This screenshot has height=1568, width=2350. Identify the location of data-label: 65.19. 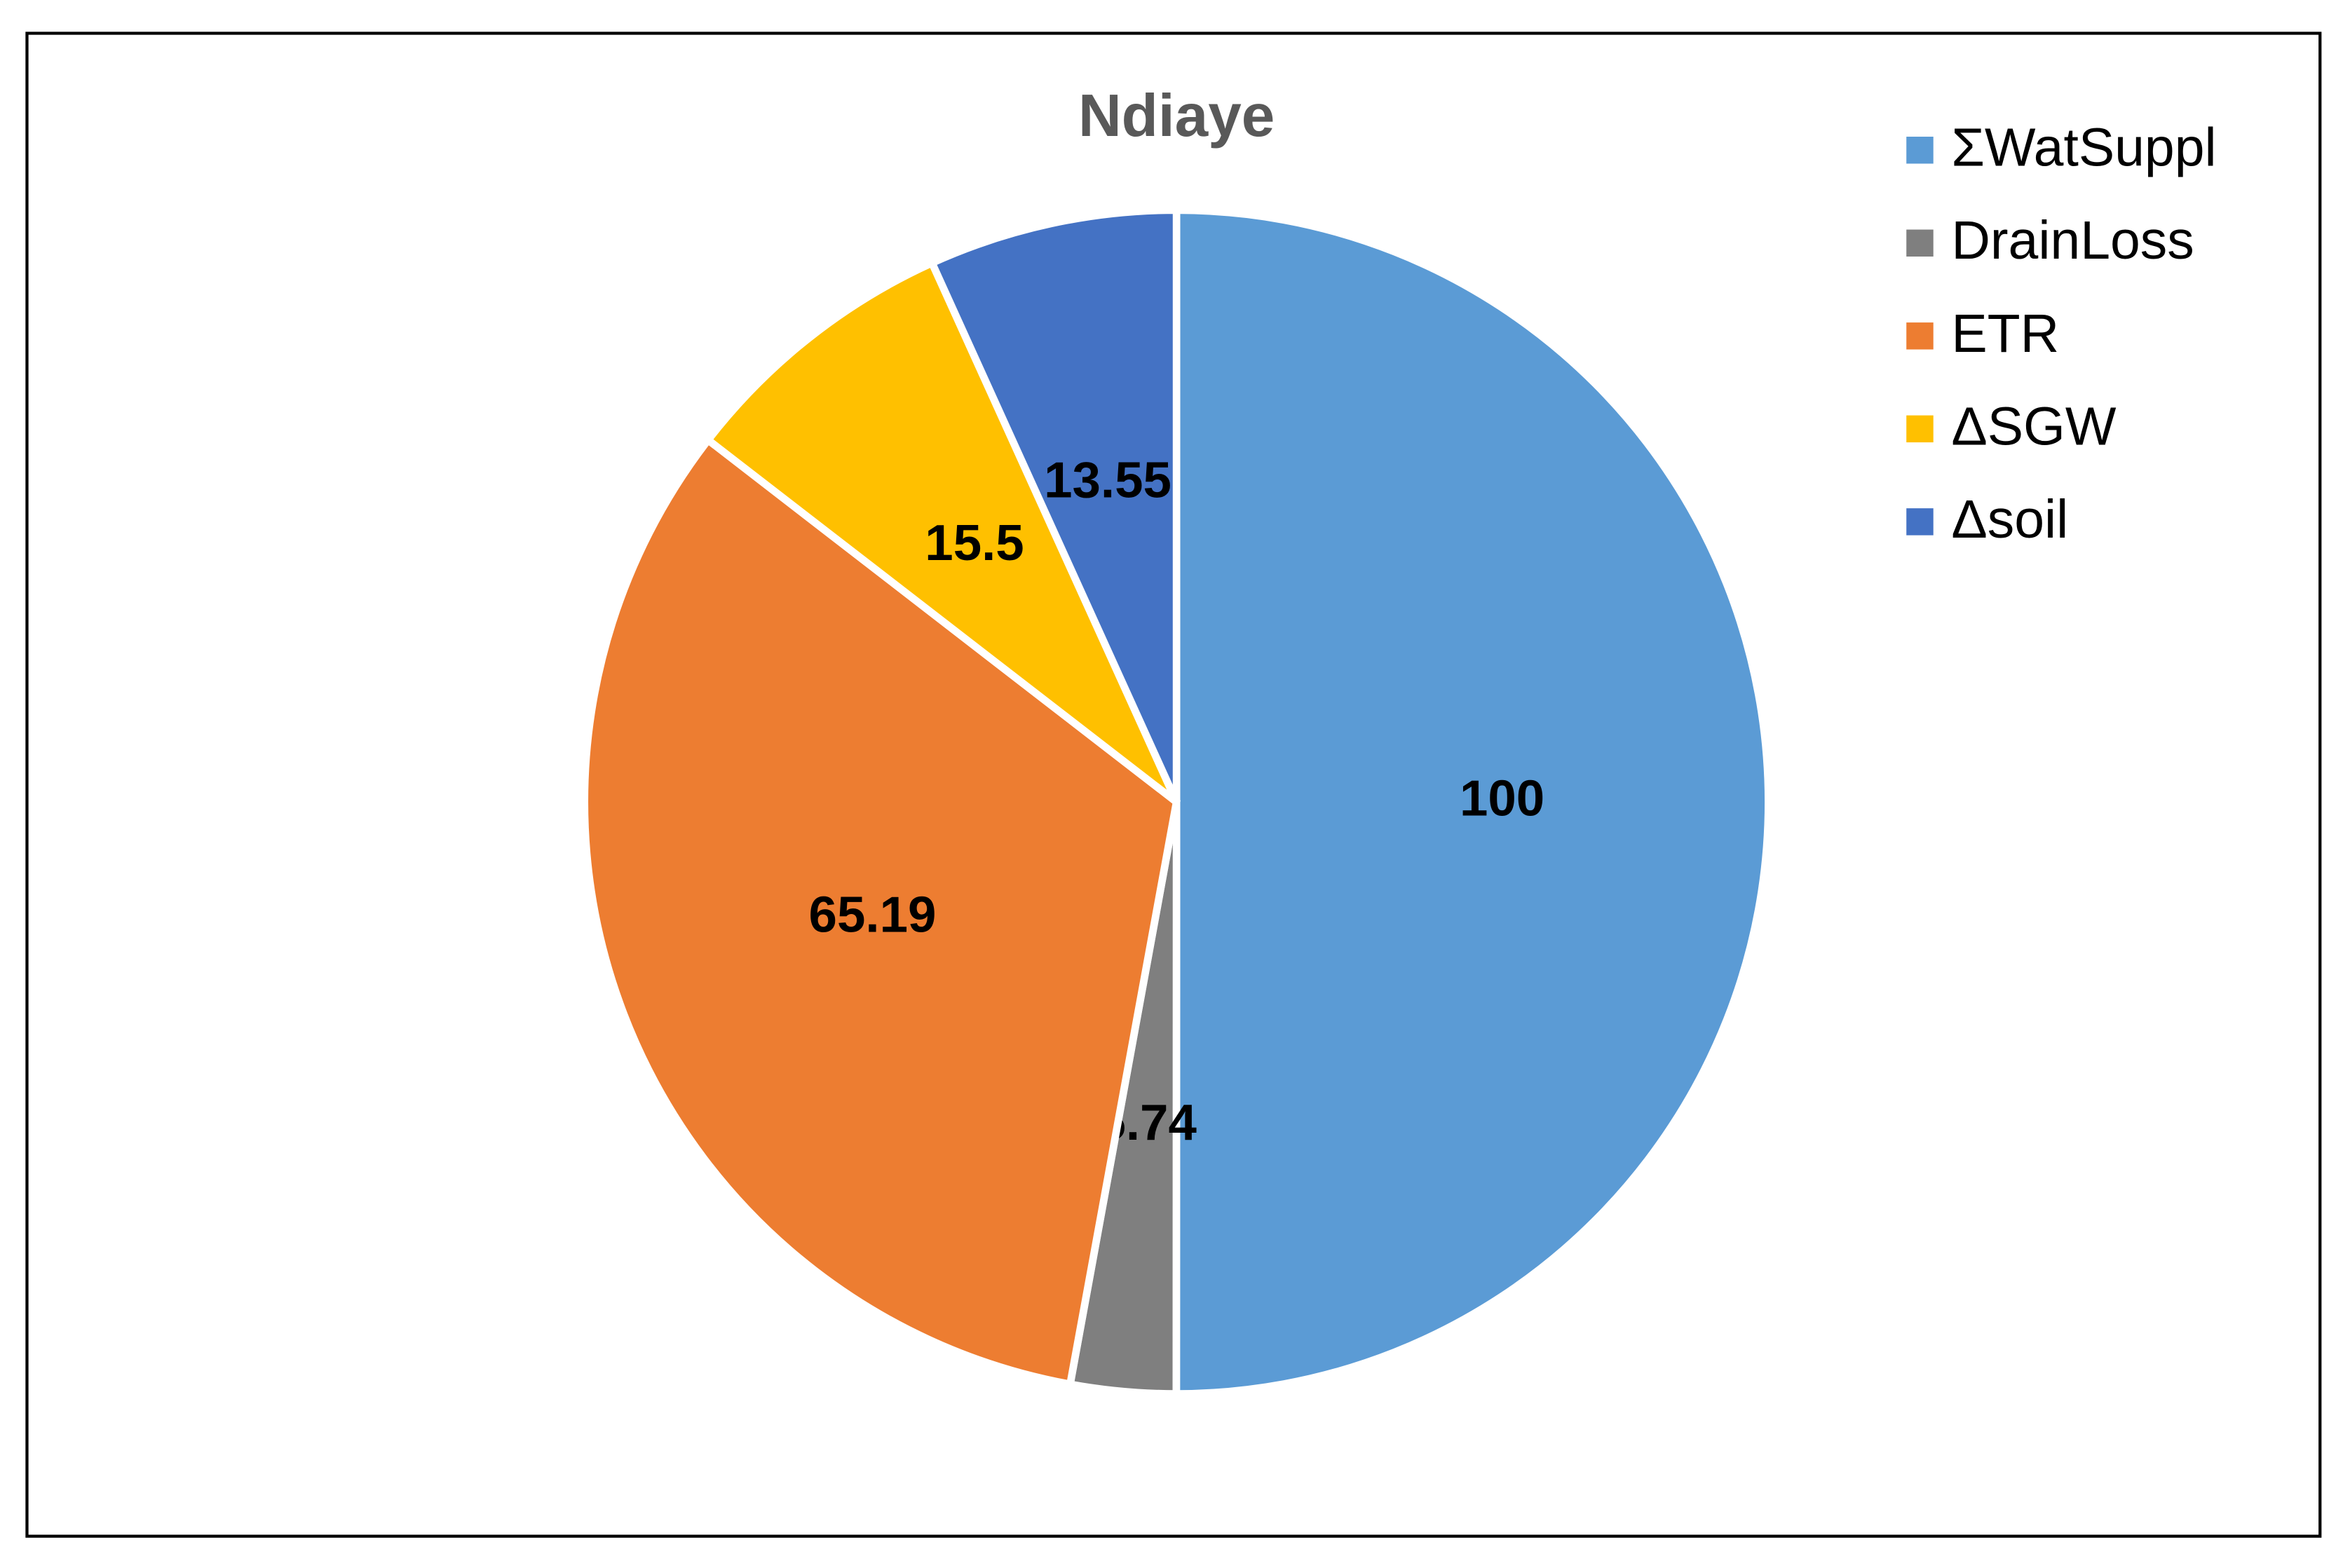
(873, 915).